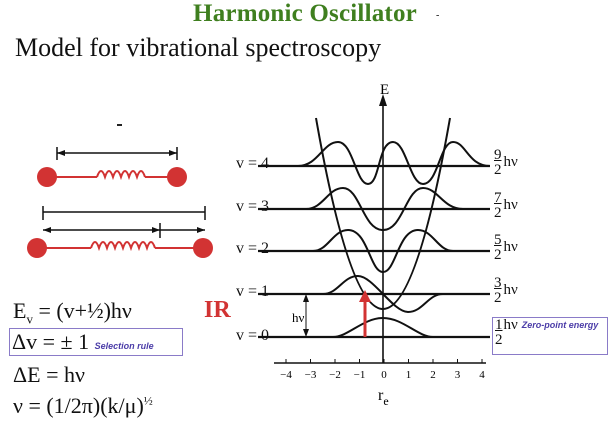 This screenshot has height=437, width=610. Describe the element at coordinates (253, 163) in the screenshot. I see `level-4-label: v = 4` at that location.